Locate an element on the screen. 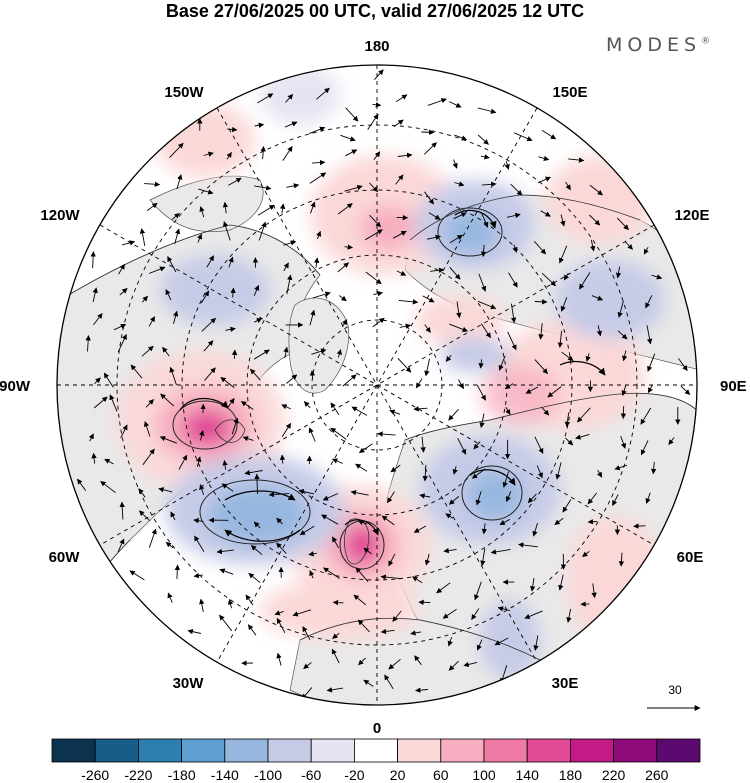  anomaly-labrador-core is located at coordinates (258, 515).